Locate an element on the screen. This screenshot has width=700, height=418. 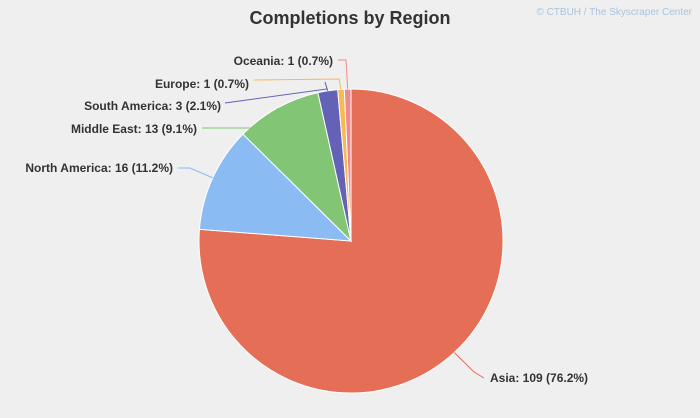
connector-middle-east is located at coordinates (240, 118).